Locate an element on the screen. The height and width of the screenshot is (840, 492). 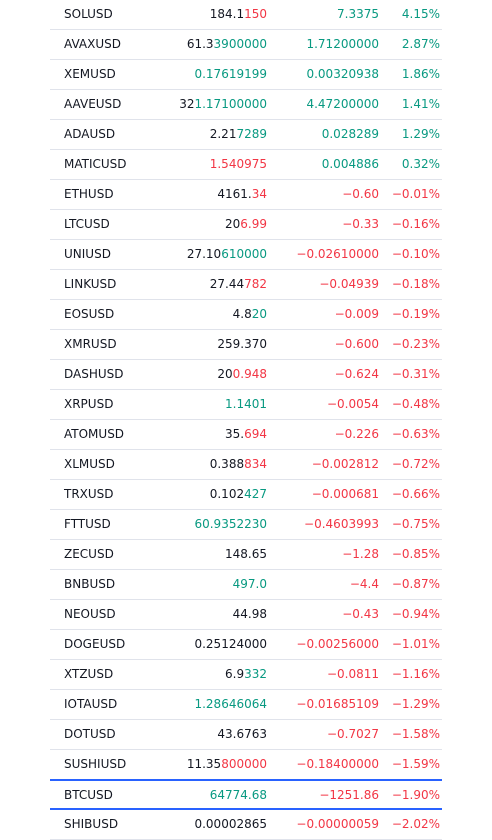
watchlist-row-fttusd: FTTUSD 60.9352230 −0.4603993 −0.75% is located at coordinates (246, 525).